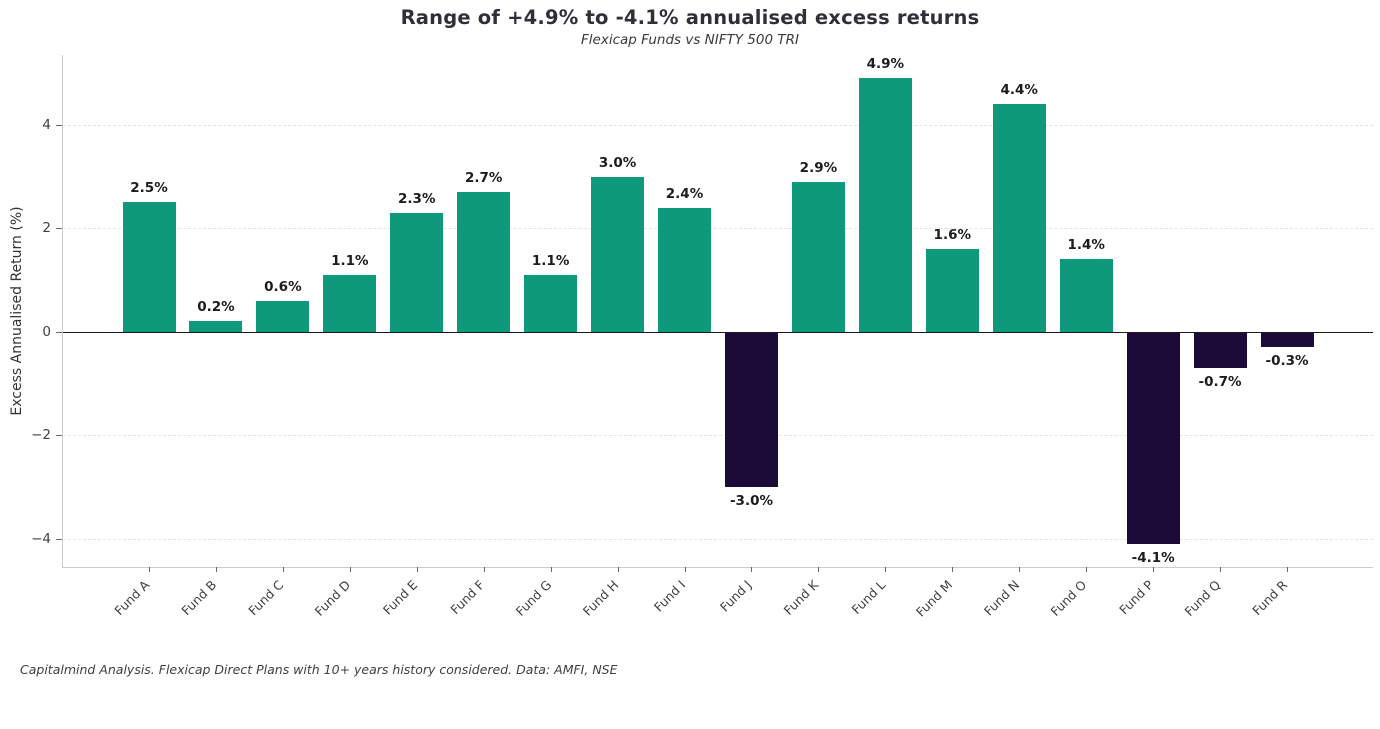 The height and width of the screenshot is (729, 1380). I want to click on y-tick-label: 4, so click(46, 124).